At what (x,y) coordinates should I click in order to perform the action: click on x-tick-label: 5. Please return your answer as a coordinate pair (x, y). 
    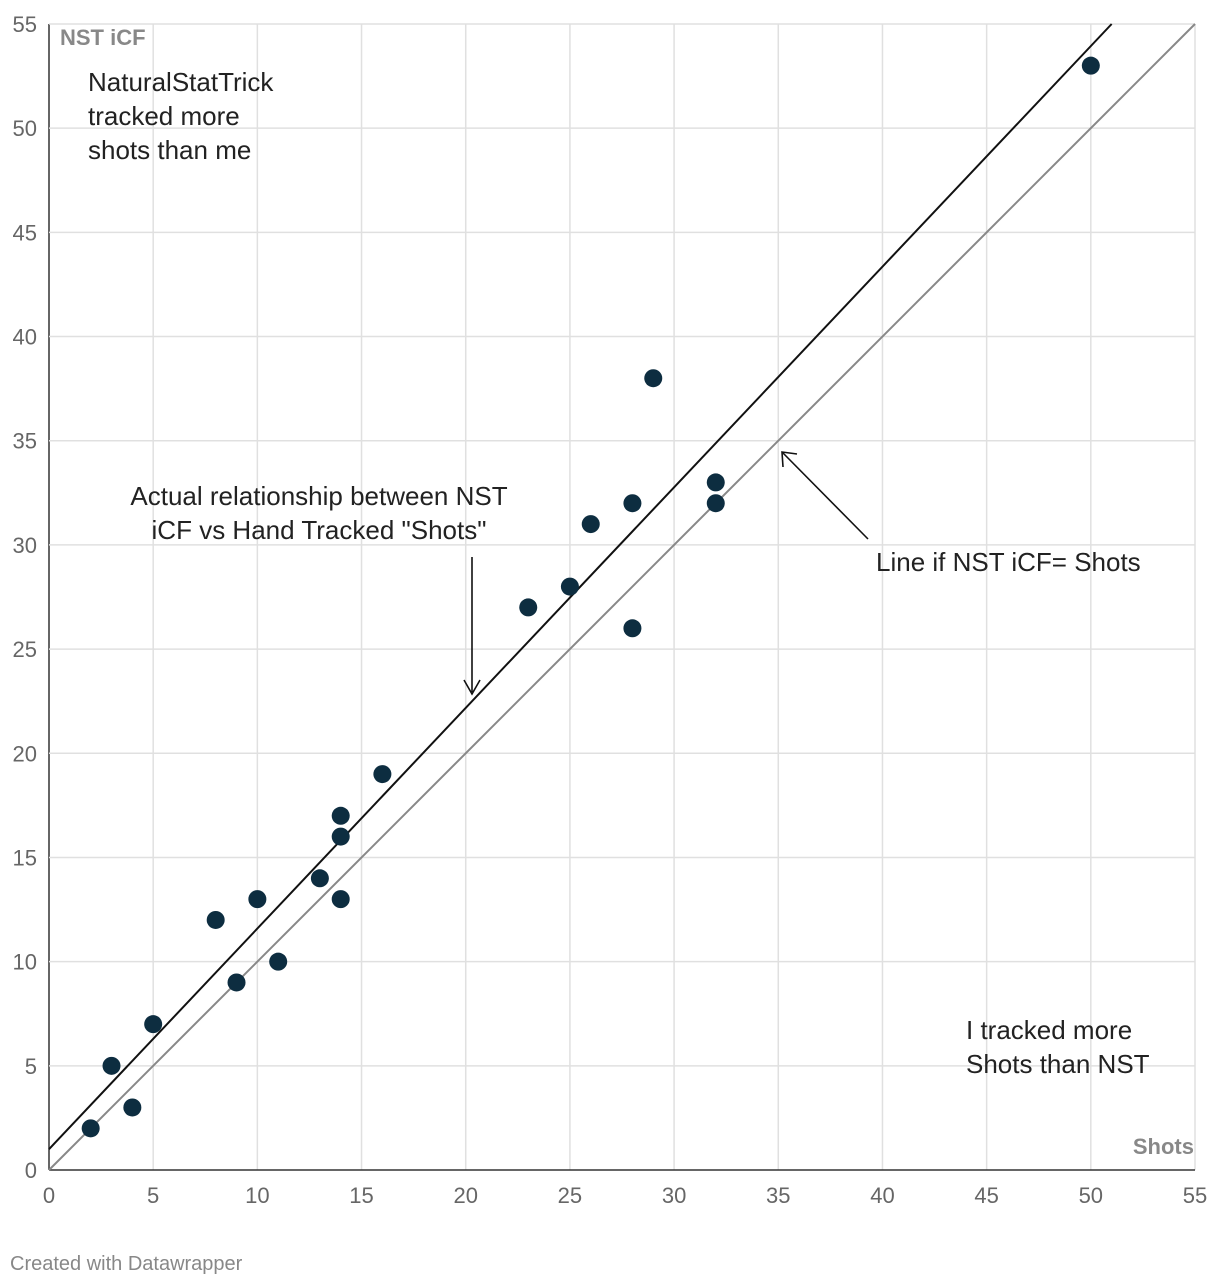
    Looking at the image, I should click on (153, 1195).